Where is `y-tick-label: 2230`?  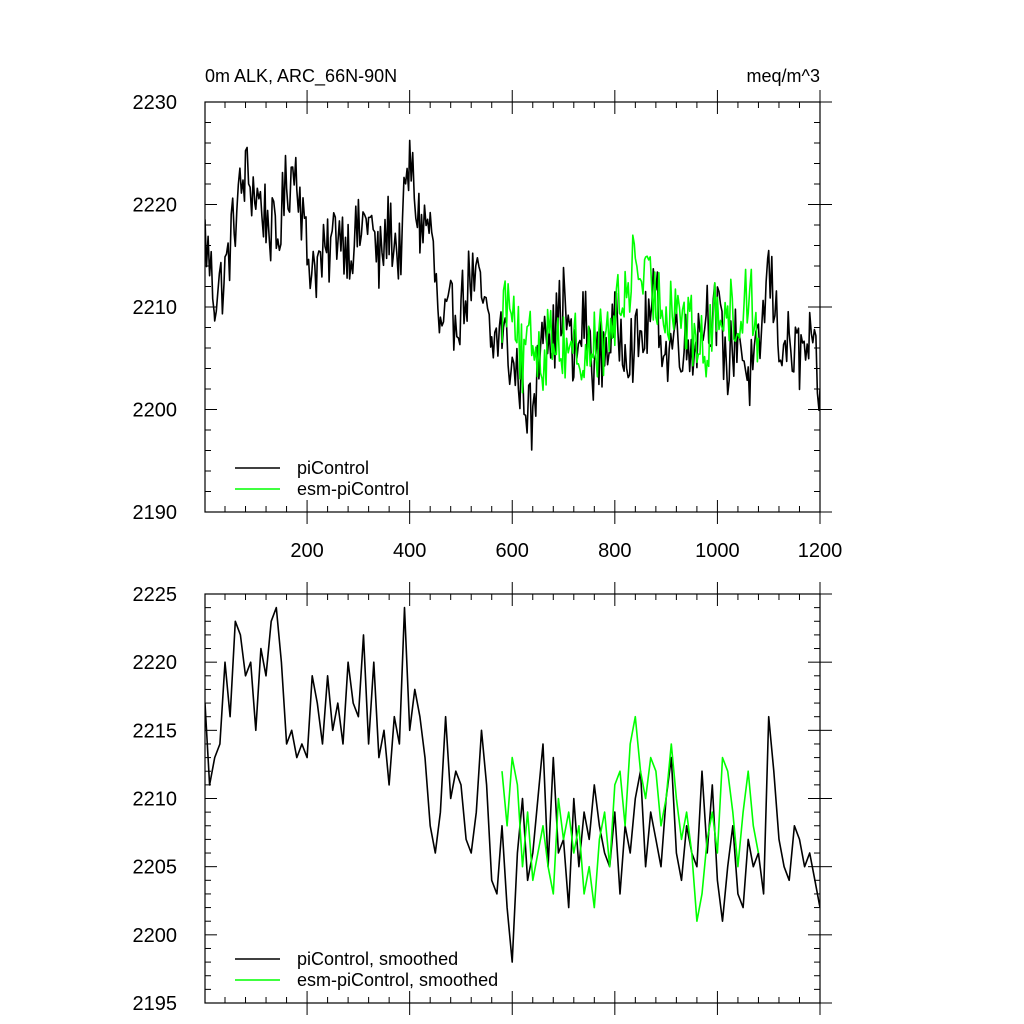
y-tick-label: 2230 is located at coordinates (155, 103).